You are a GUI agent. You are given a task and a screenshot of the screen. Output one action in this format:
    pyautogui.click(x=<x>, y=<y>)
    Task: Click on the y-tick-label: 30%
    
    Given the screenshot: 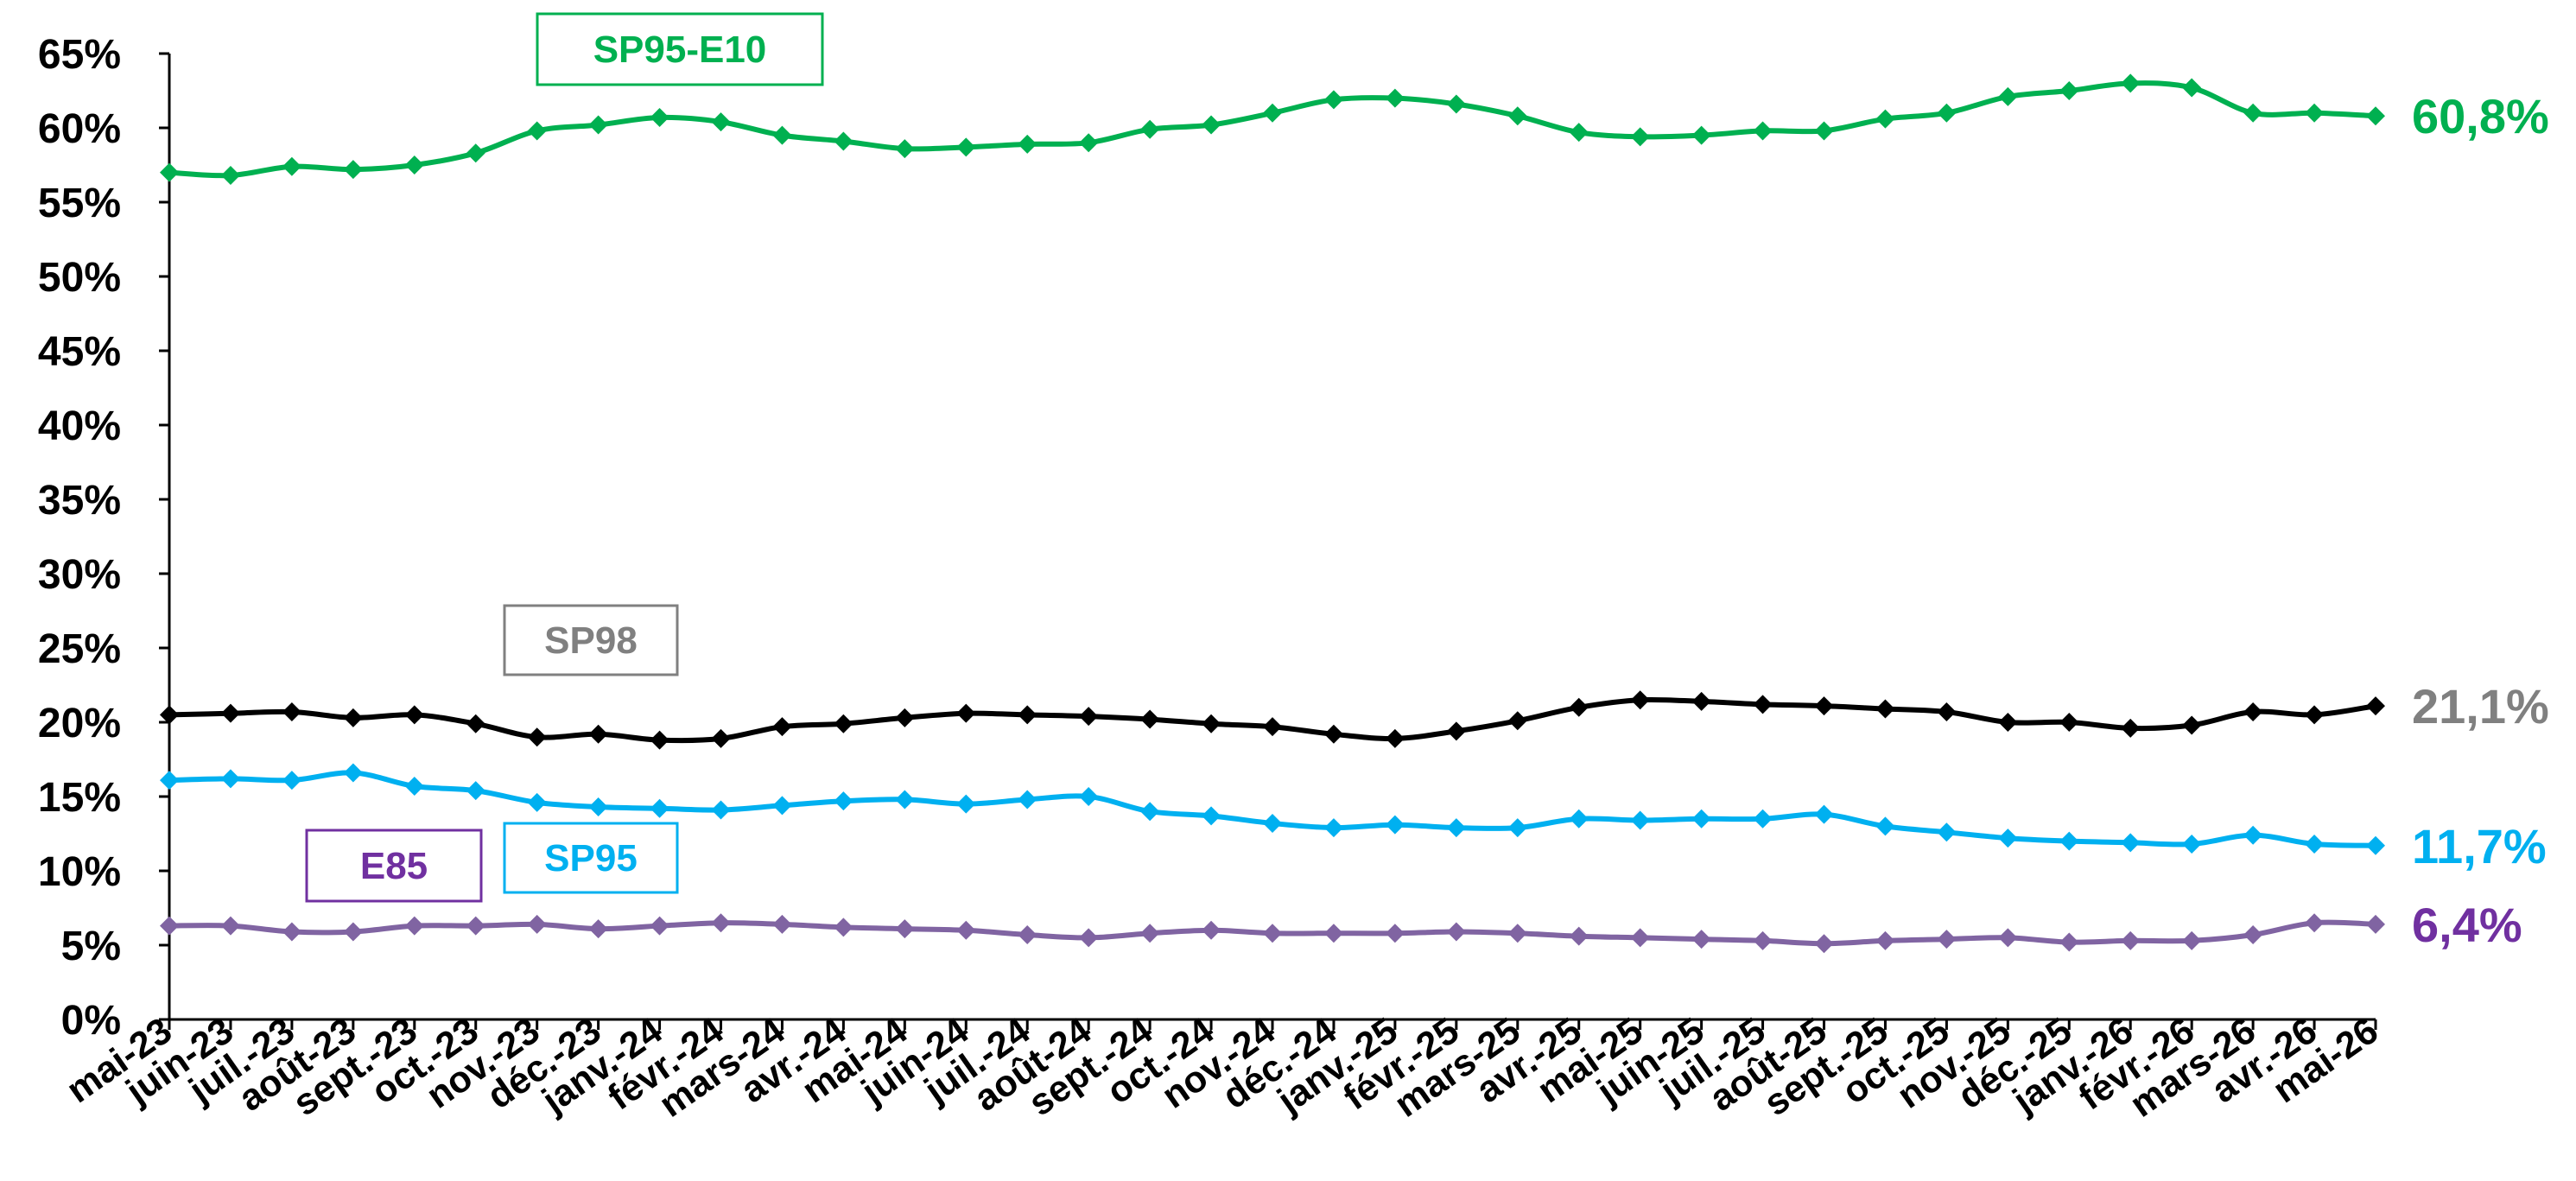 What is the action you would take?
    pyautogui.click(x=79, y=575)
    